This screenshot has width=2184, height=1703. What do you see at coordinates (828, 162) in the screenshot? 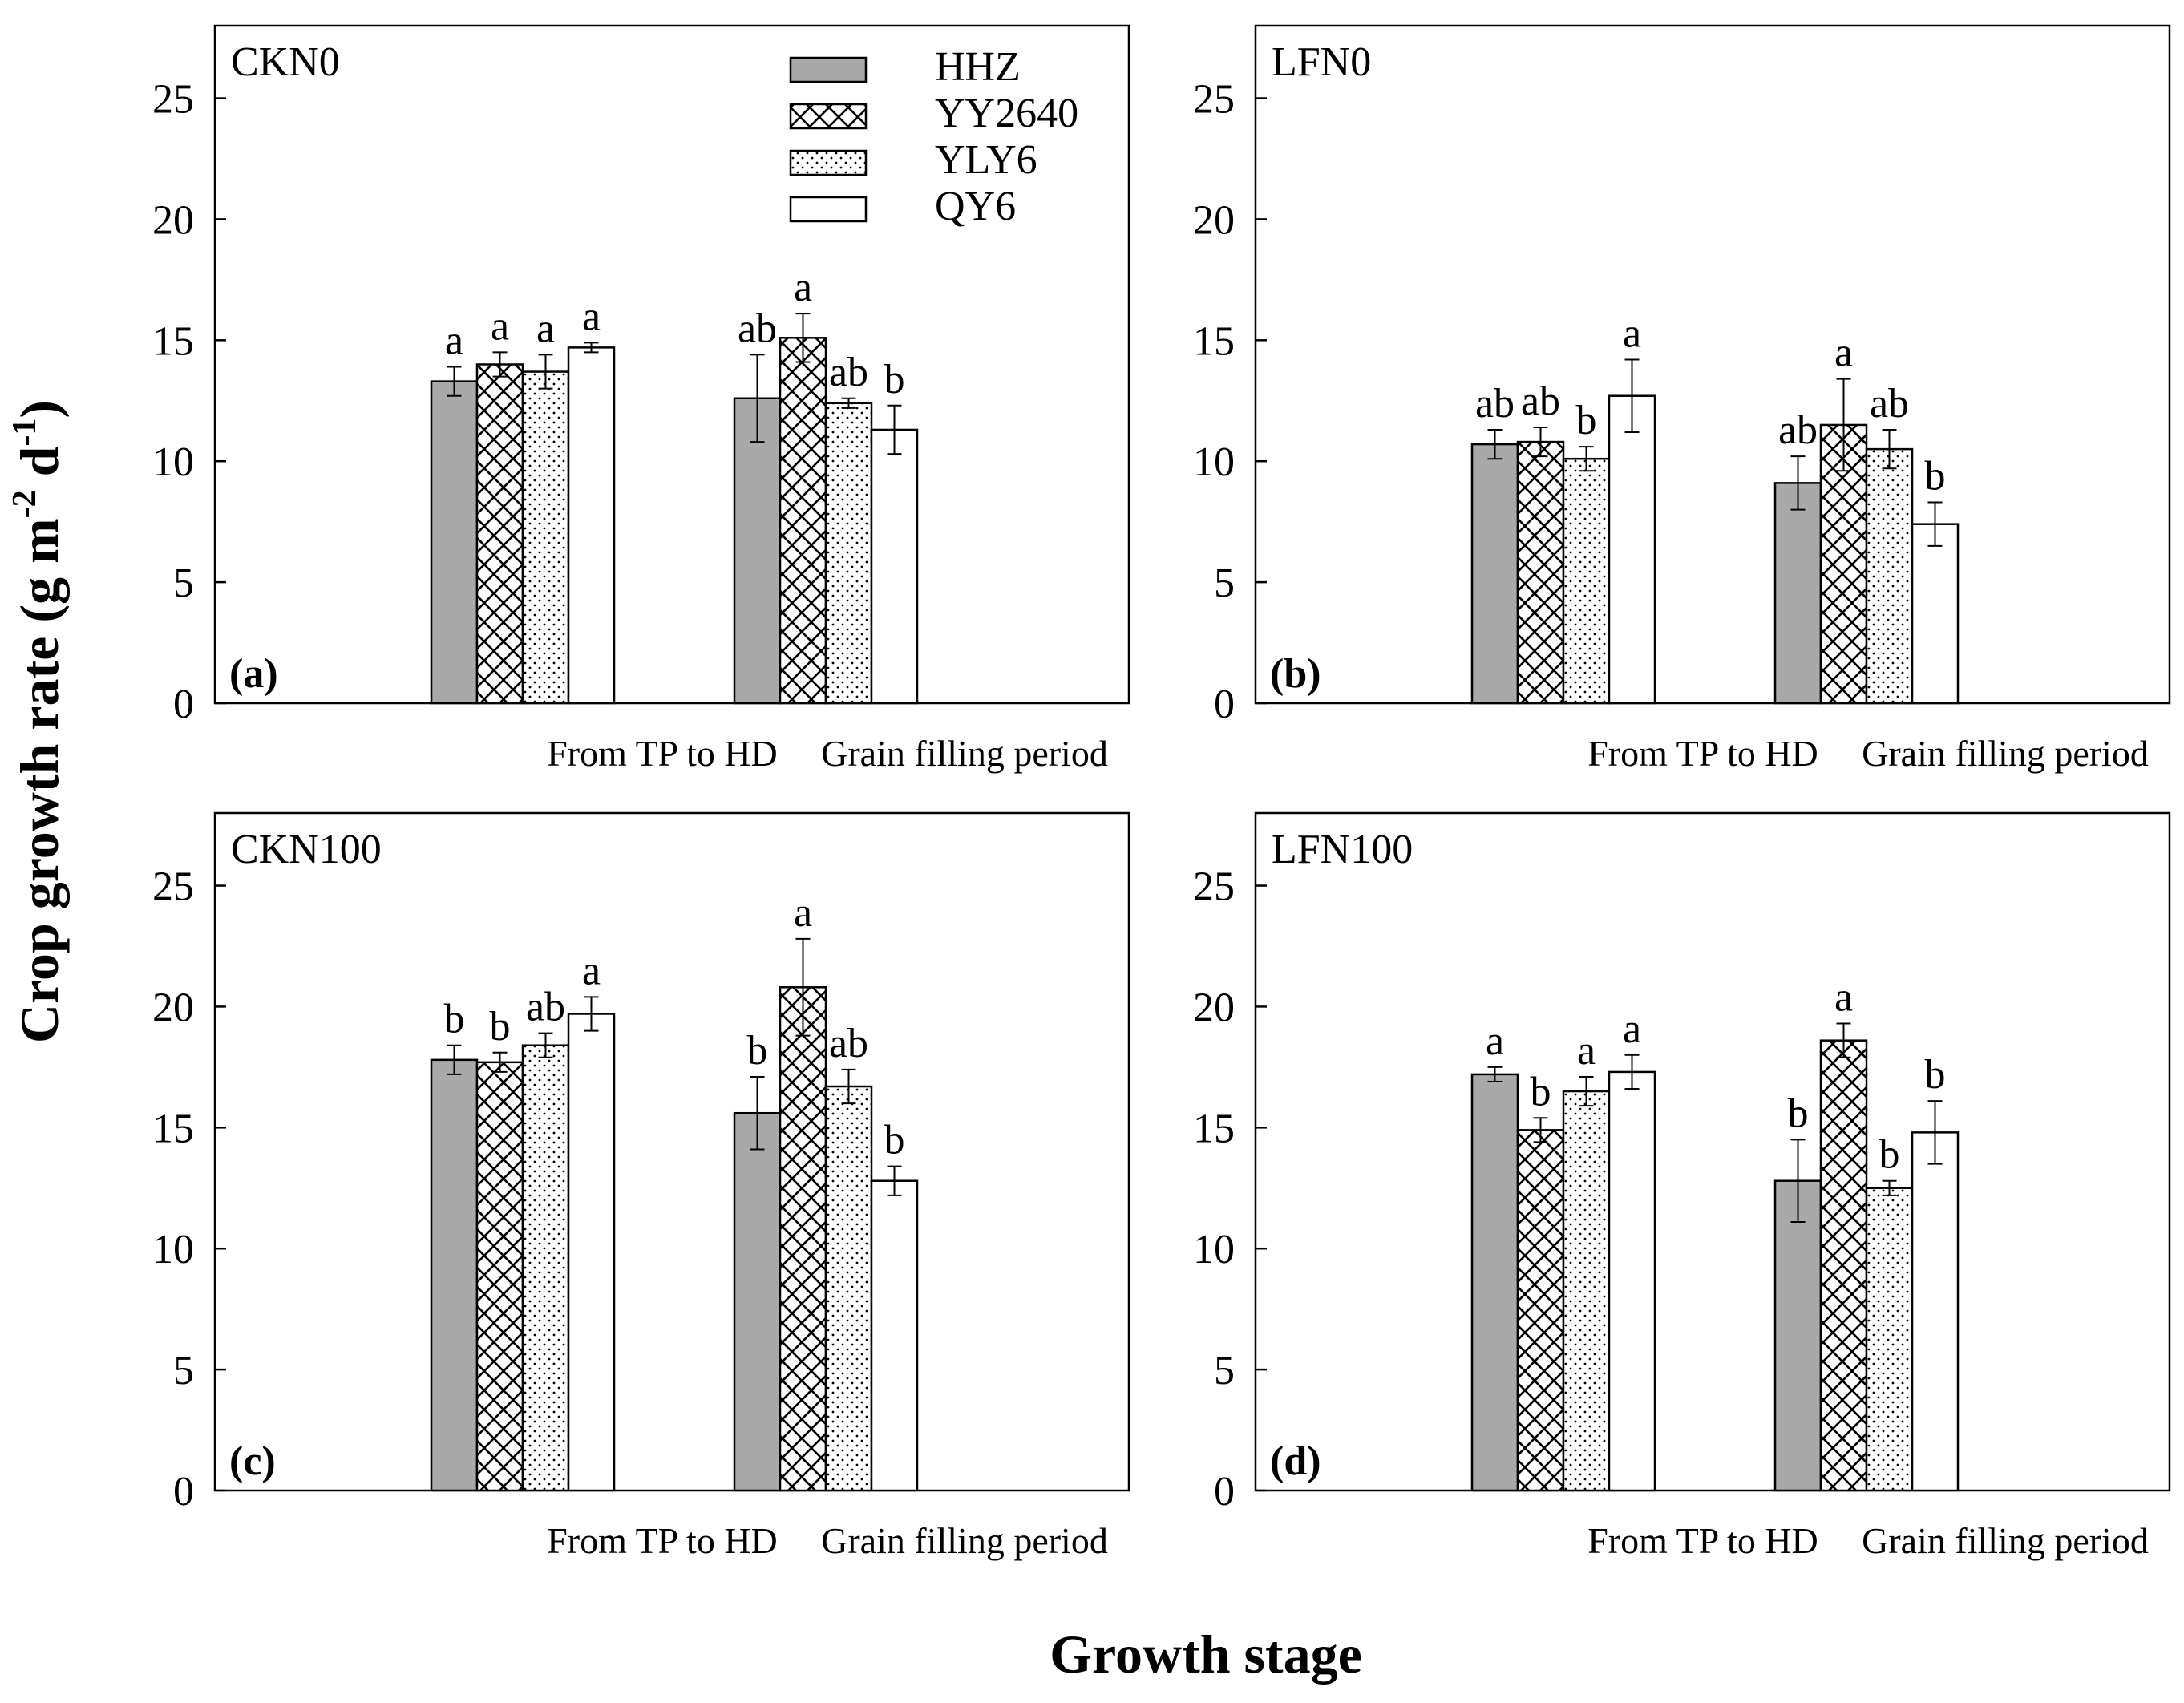
I see `legend-swatch-yly6` at bounding box center [828, 162].